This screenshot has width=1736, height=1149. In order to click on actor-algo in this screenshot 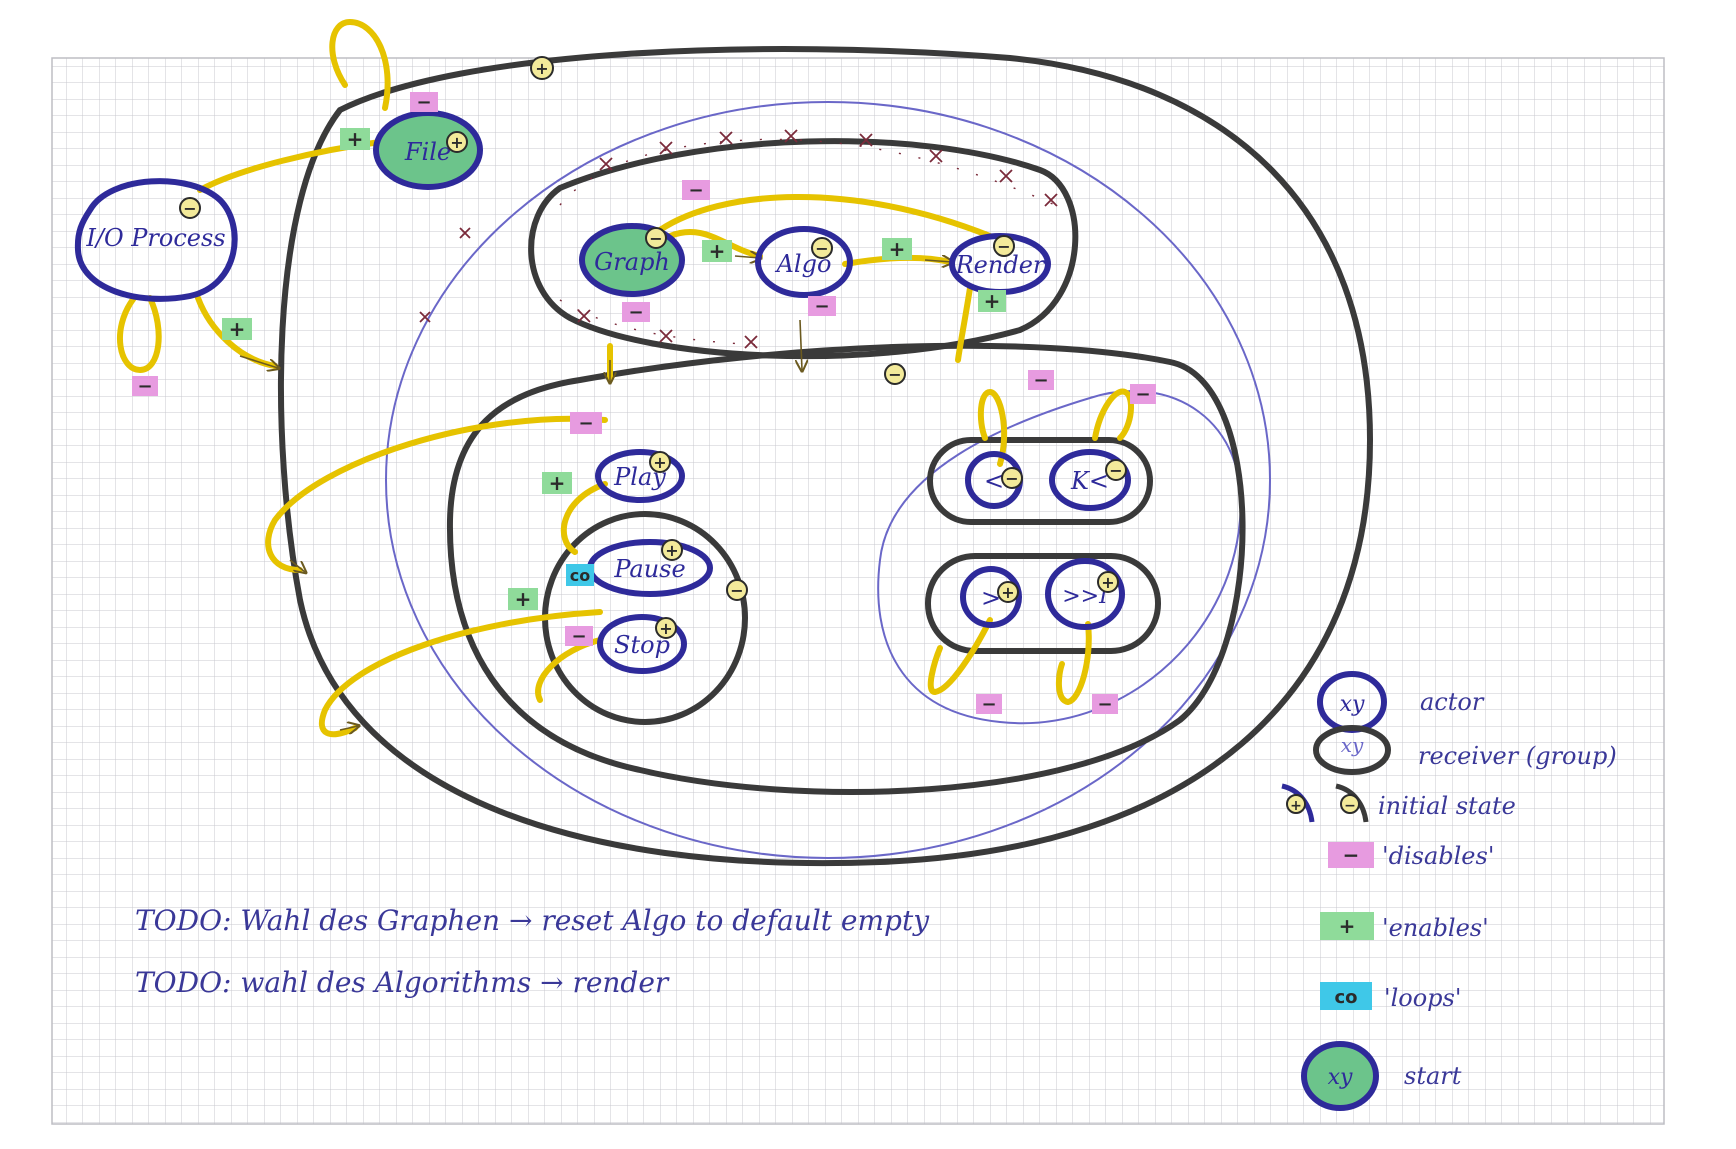, I will do `click(804, 262)`.